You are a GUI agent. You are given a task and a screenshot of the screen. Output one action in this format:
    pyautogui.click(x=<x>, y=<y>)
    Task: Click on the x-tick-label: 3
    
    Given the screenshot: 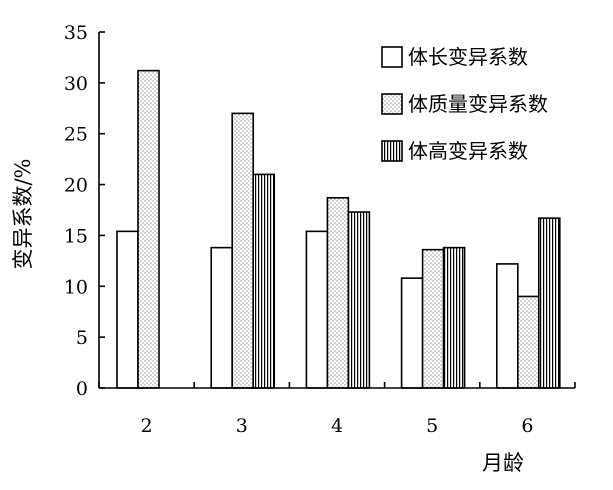 What is the action you would take?
    pyautogui.click(x=242, y=426)
    